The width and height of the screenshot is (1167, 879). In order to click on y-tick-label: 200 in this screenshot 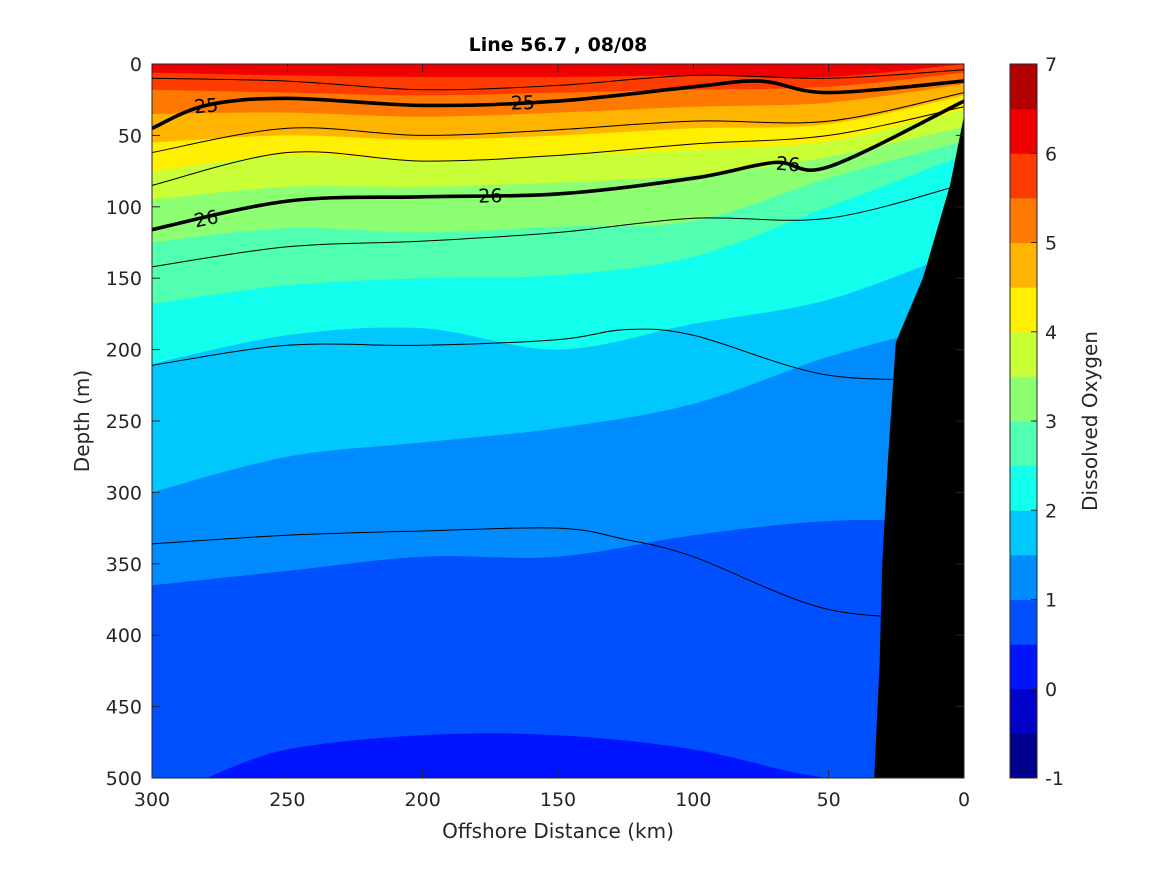, I will do `click(124, 351)`.